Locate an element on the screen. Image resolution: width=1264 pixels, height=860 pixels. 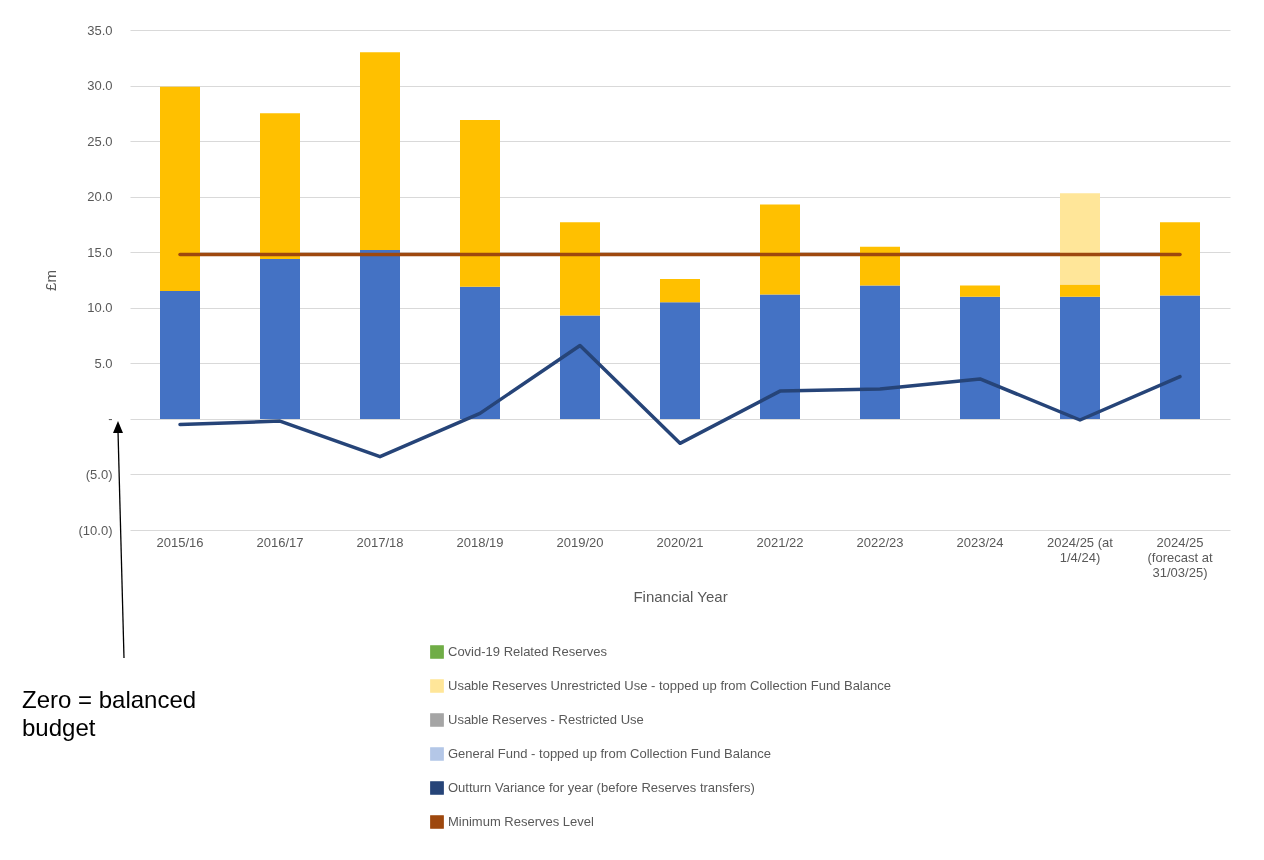
y-tick-label: 5.0 is located at coordinates (103, 363).